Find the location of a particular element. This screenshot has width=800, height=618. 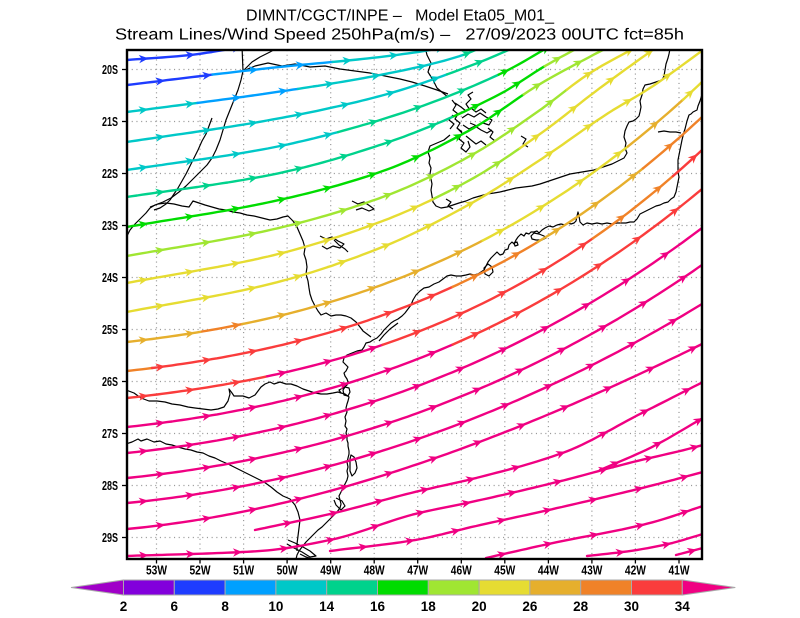

svg-text: 14 is located at coordinates (327, 606).